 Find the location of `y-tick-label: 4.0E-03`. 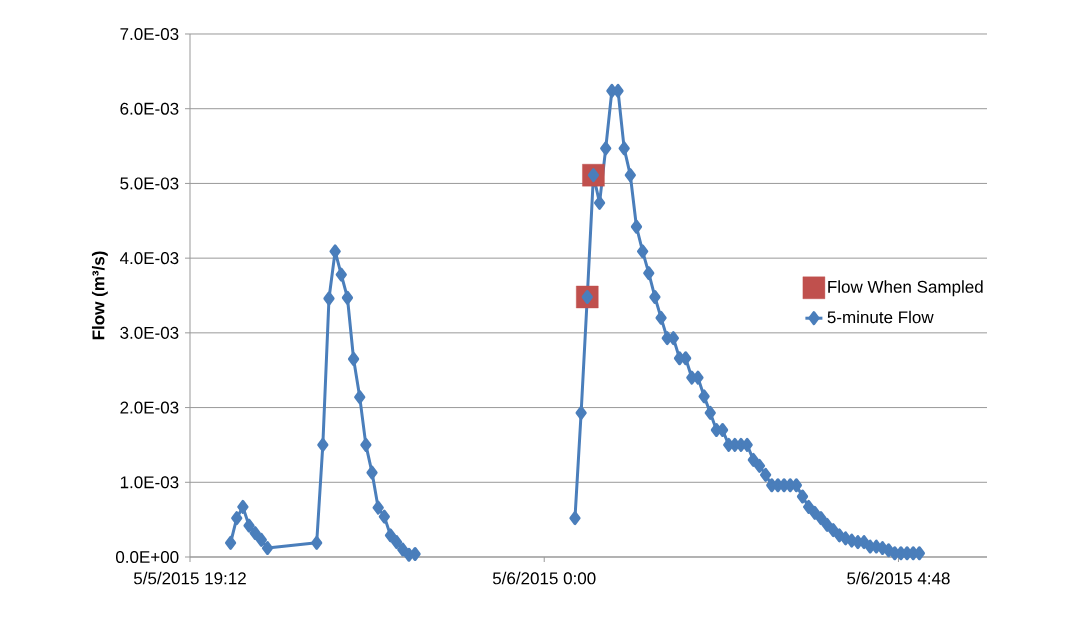

y-tick-label: 4.0E-03 is located at coordinates (149, 258).